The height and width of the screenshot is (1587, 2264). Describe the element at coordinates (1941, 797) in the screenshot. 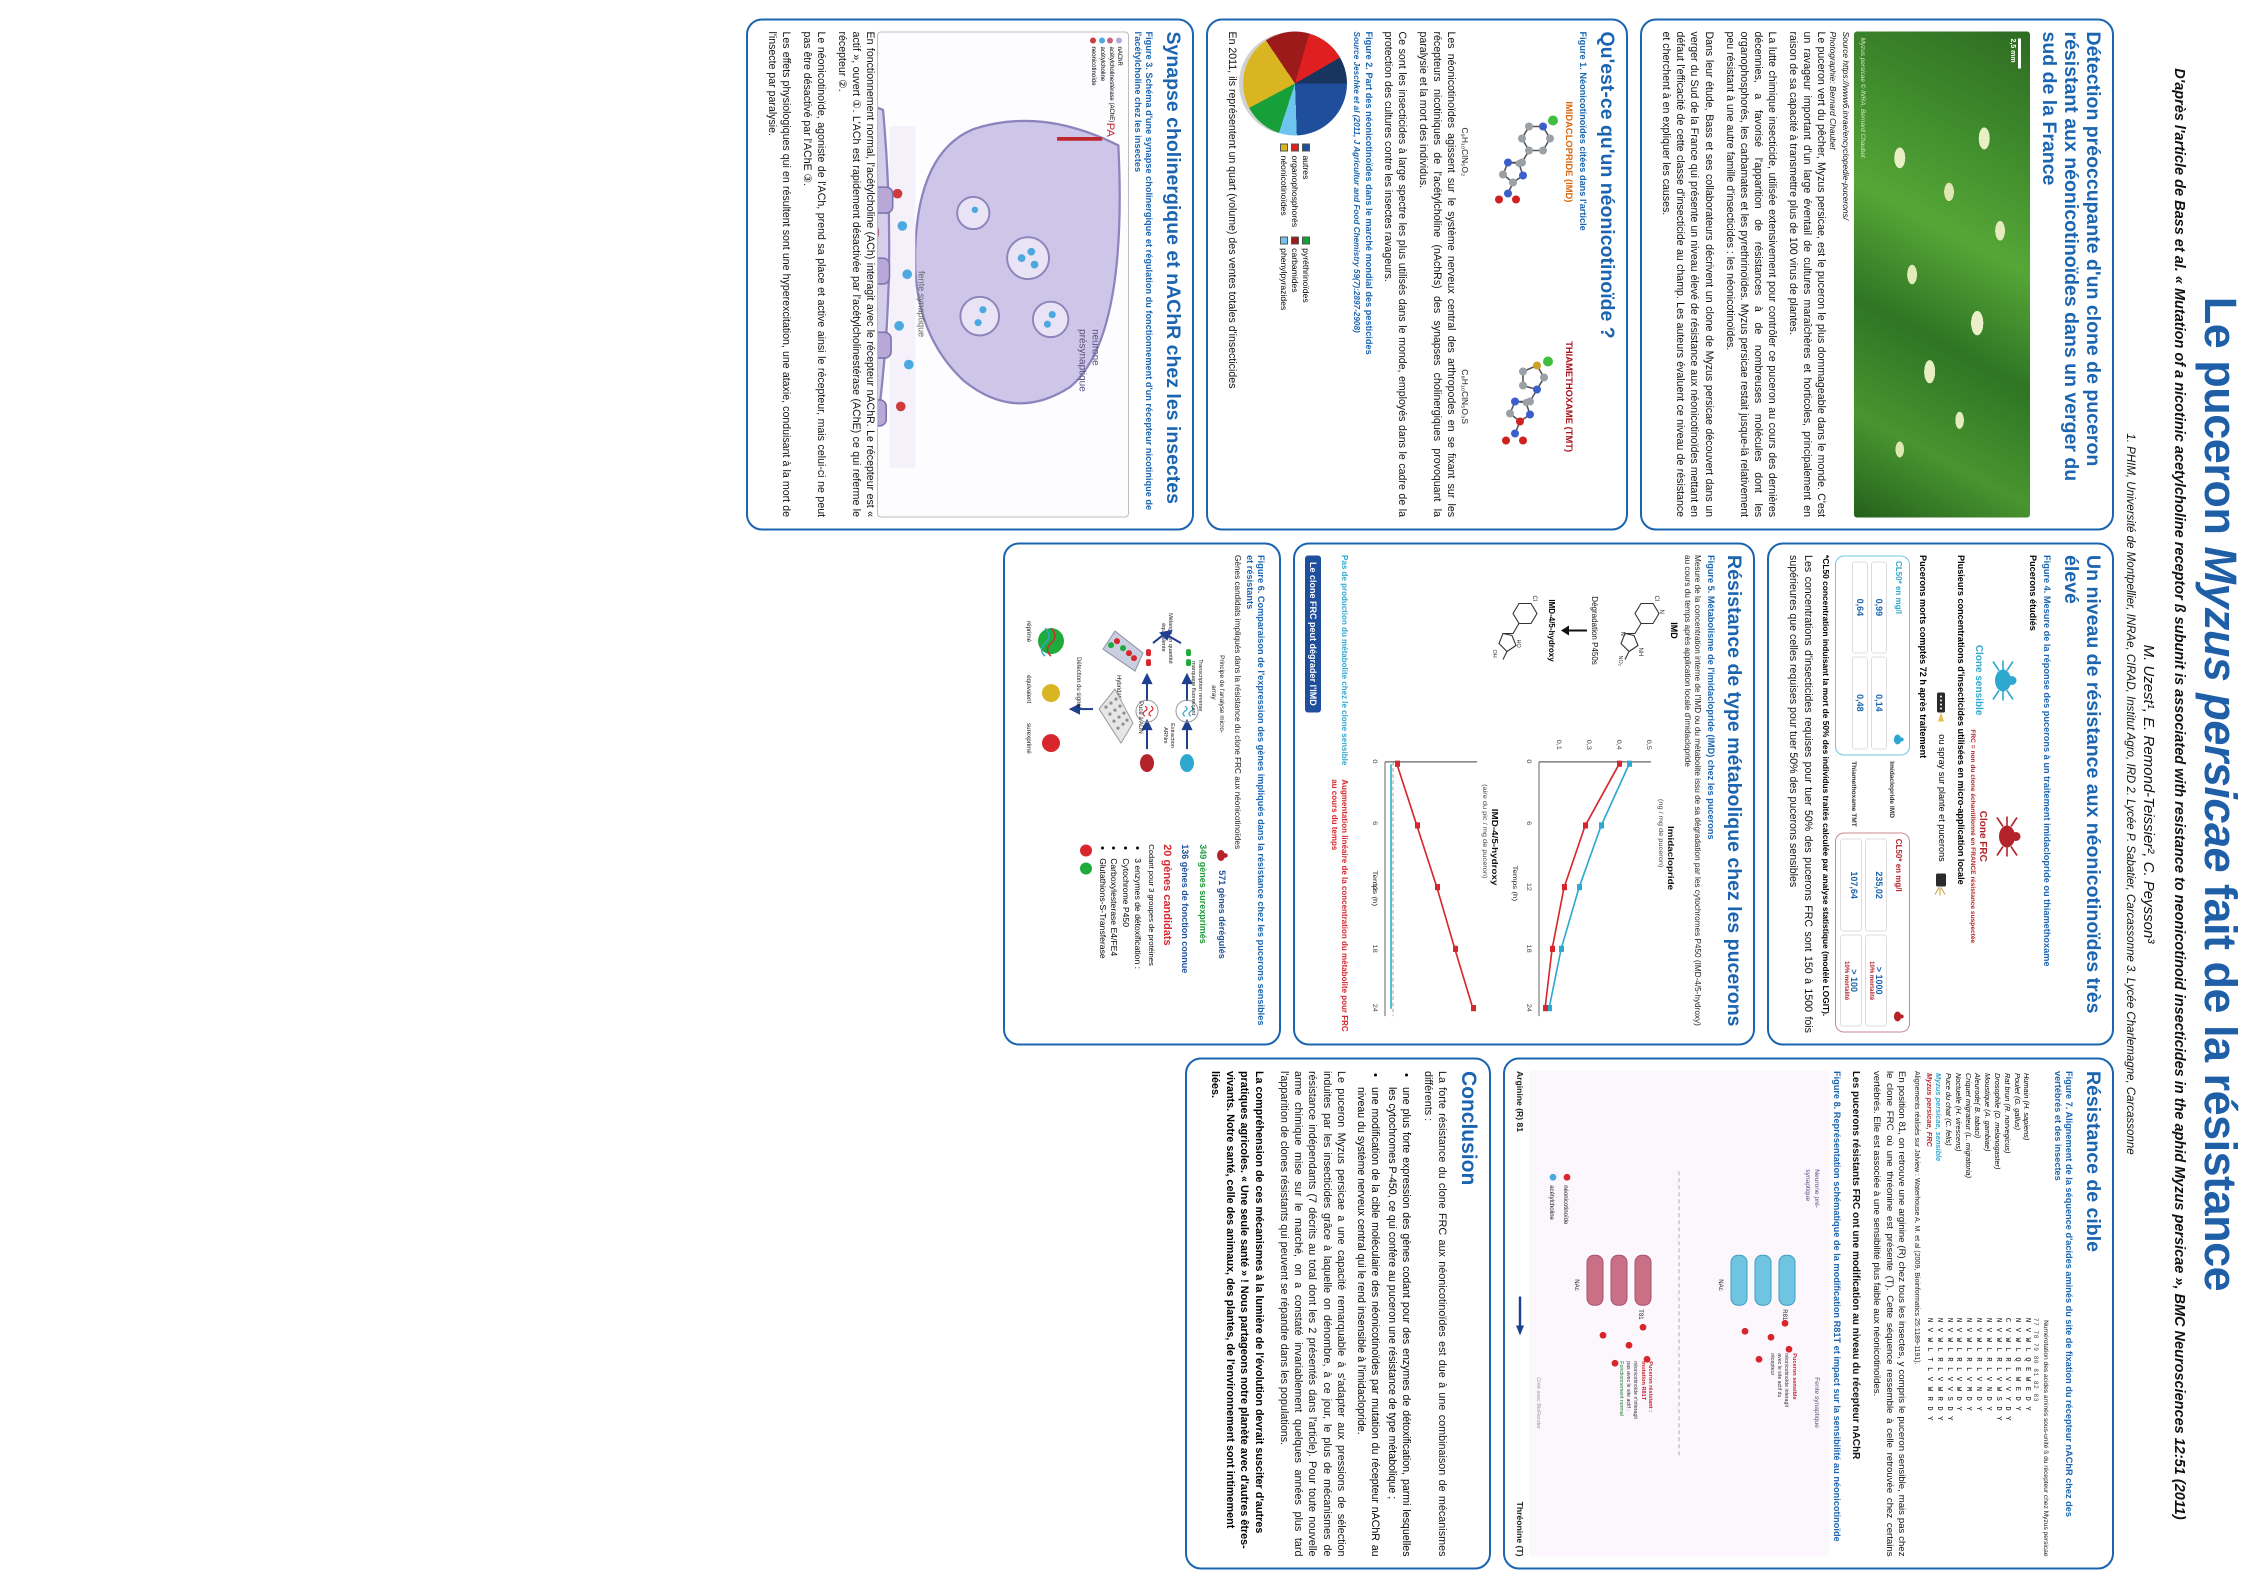

I see `protocol-step-2-sub: ou spray sur plante et pucerons` at that location.